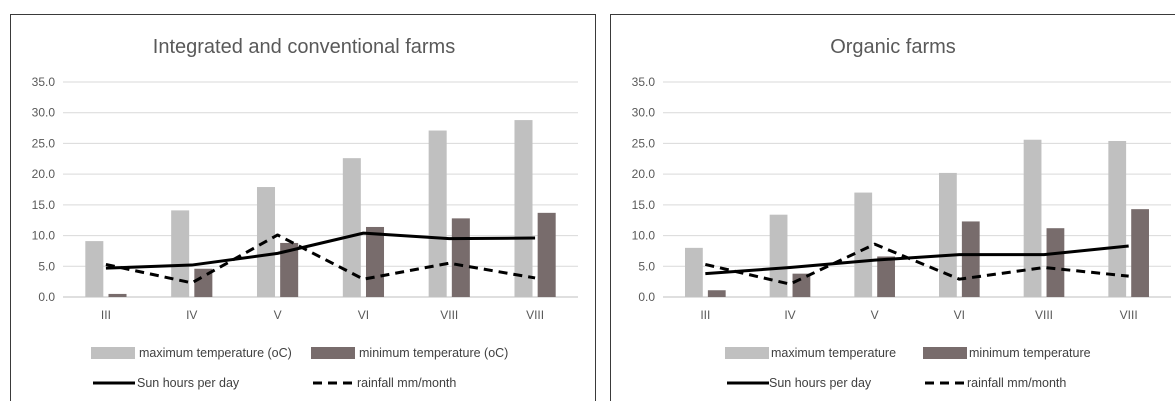  Describe the element at coordinates (304, 47) in the screenshot. I see `chart-title: Integrated and conventional farms` at that location.